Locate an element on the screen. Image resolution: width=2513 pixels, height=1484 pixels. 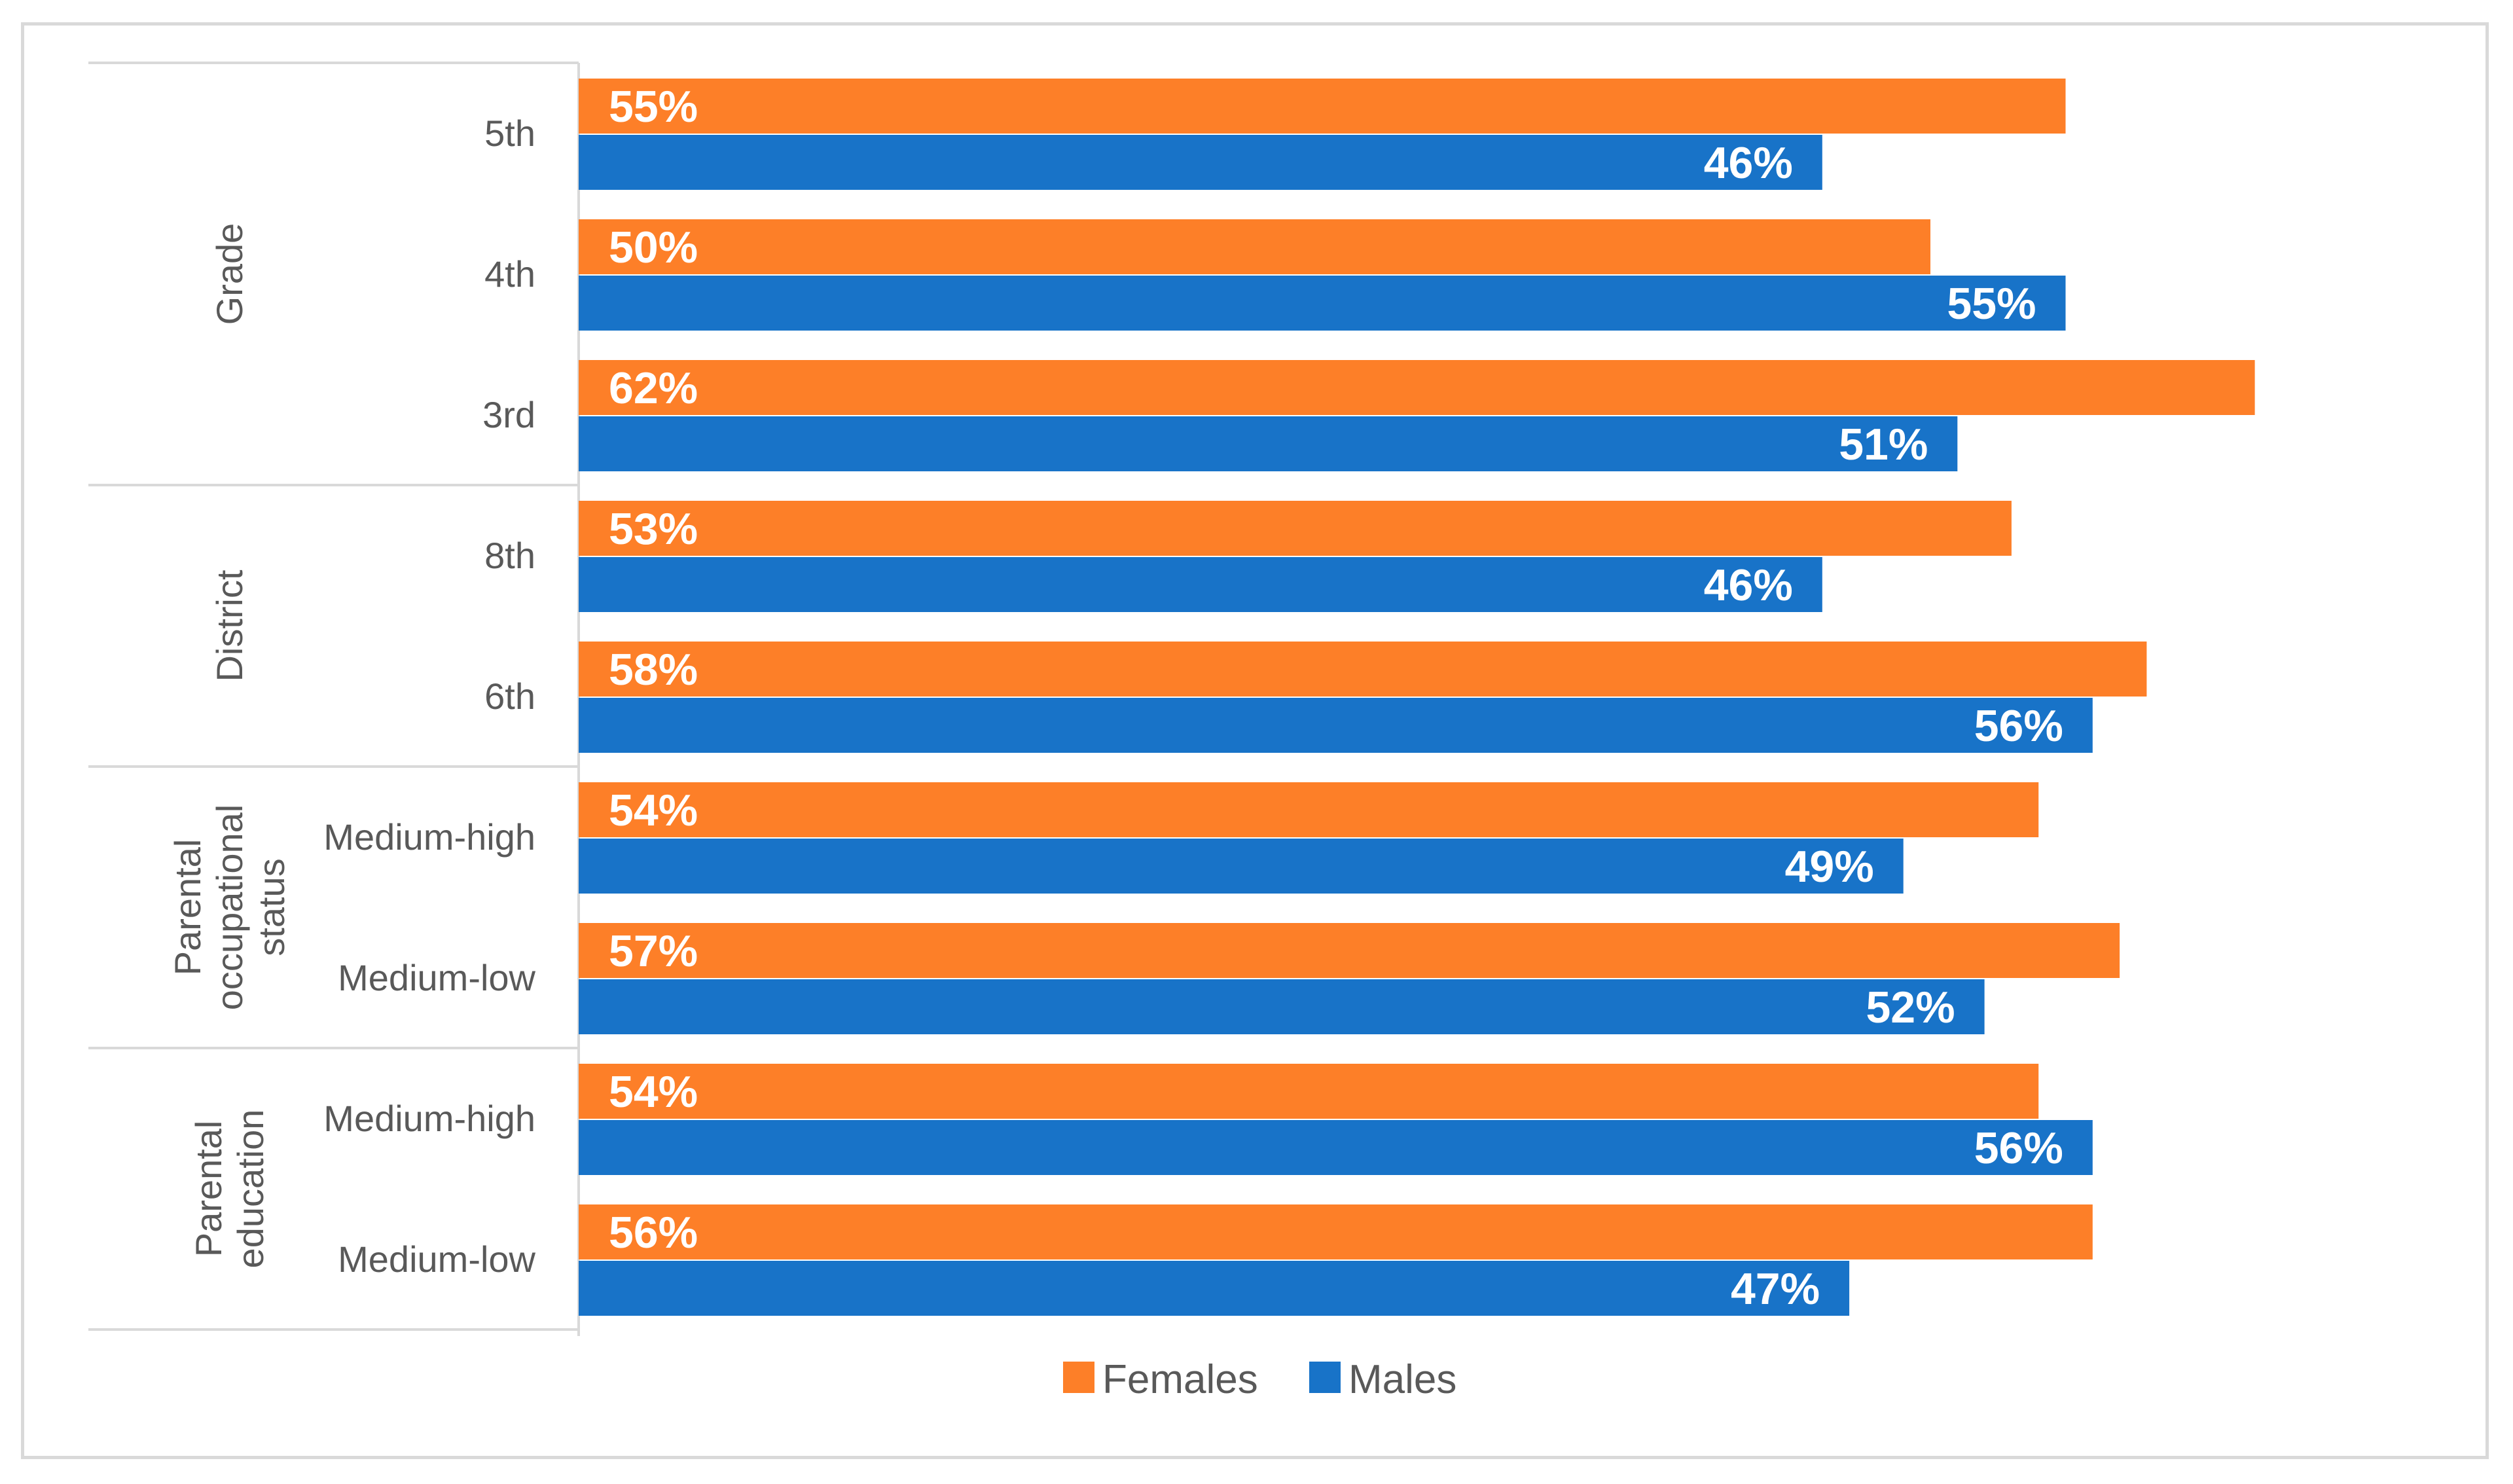
data-label-males: 52% is located at coordinates (1911, 1008).